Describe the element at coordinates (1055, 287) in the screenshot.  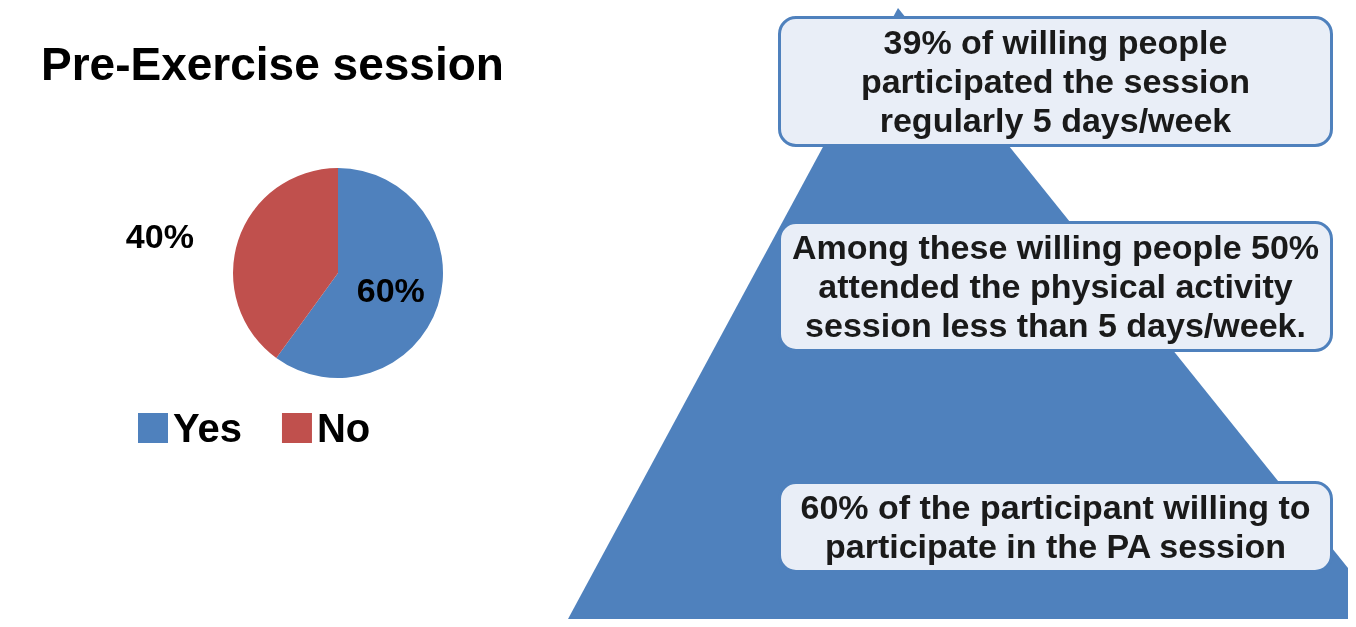
I see `text: Among these willing people 50% attended the physical activity session less than 5 days/week.` at that location.